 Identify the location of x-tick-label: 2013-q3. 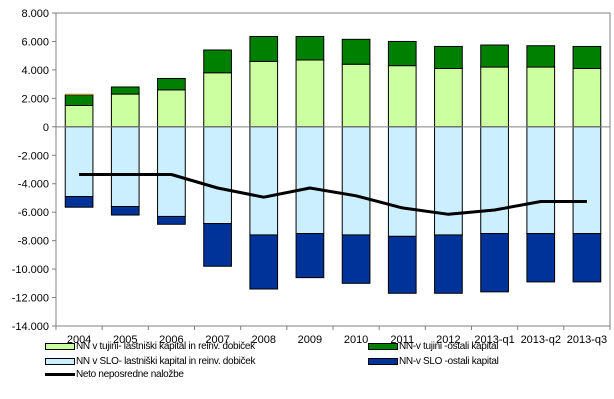
(587, 340).